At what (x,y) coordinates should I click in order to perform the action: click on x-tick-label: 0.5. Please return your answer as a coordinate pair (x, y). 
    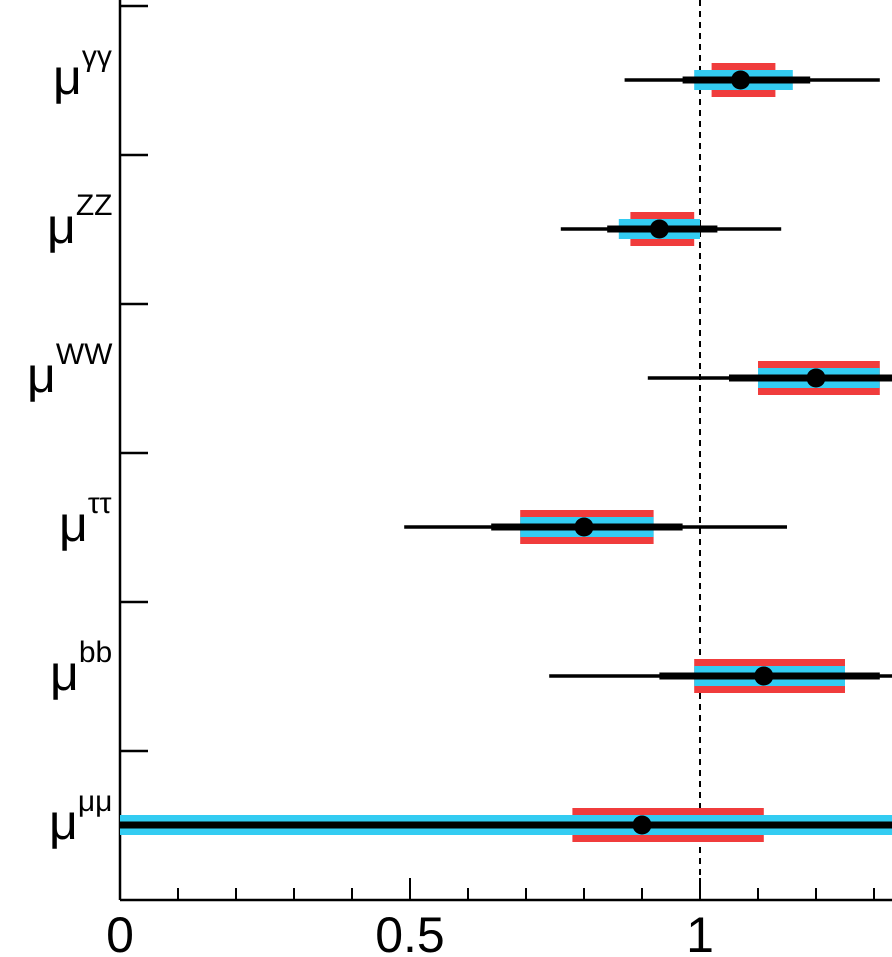
    Looking at the image, I should click on (410, 932).